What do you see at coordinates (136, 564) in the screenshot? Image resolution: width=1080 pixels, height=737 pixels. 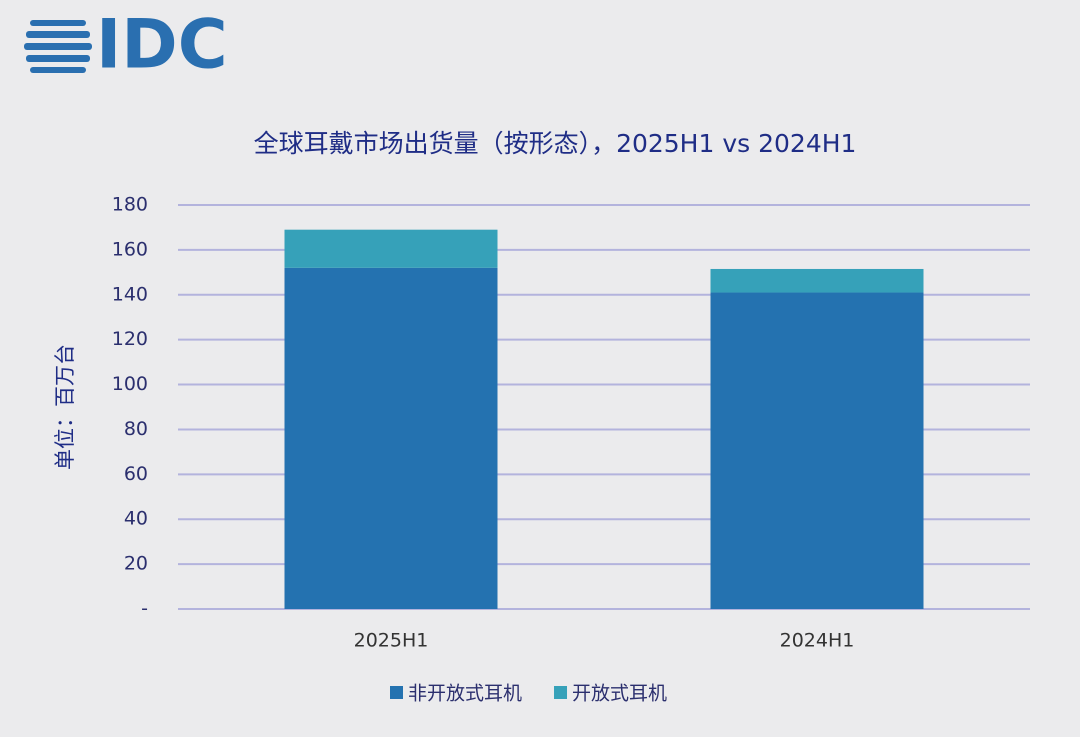 I see `y-tick-label: 20` at bounding box center [136, 564].